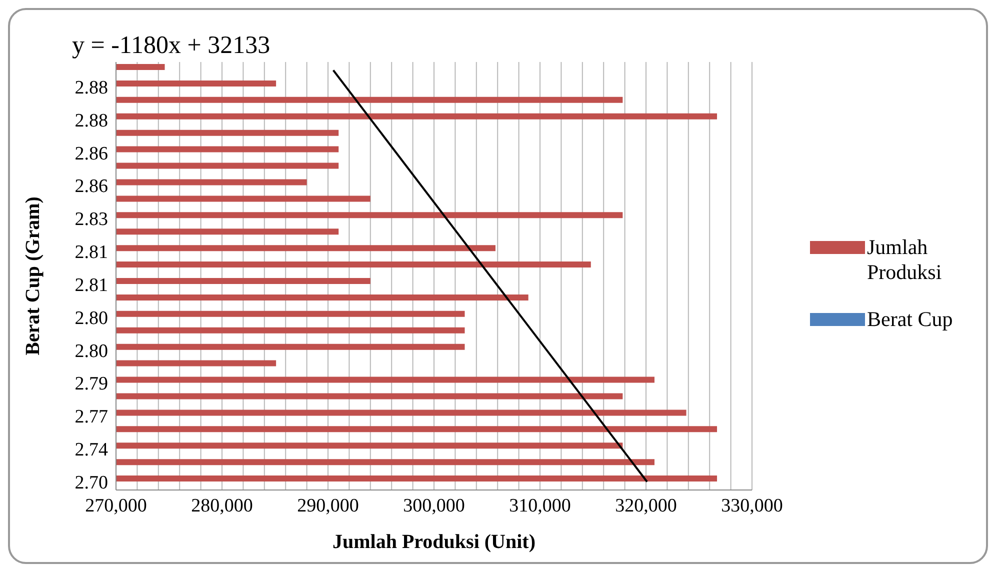  Describe the element at coordinates (33, 276) in the screenshot. I see `y-axis-title: Berat Cup (Gram)` at that location.